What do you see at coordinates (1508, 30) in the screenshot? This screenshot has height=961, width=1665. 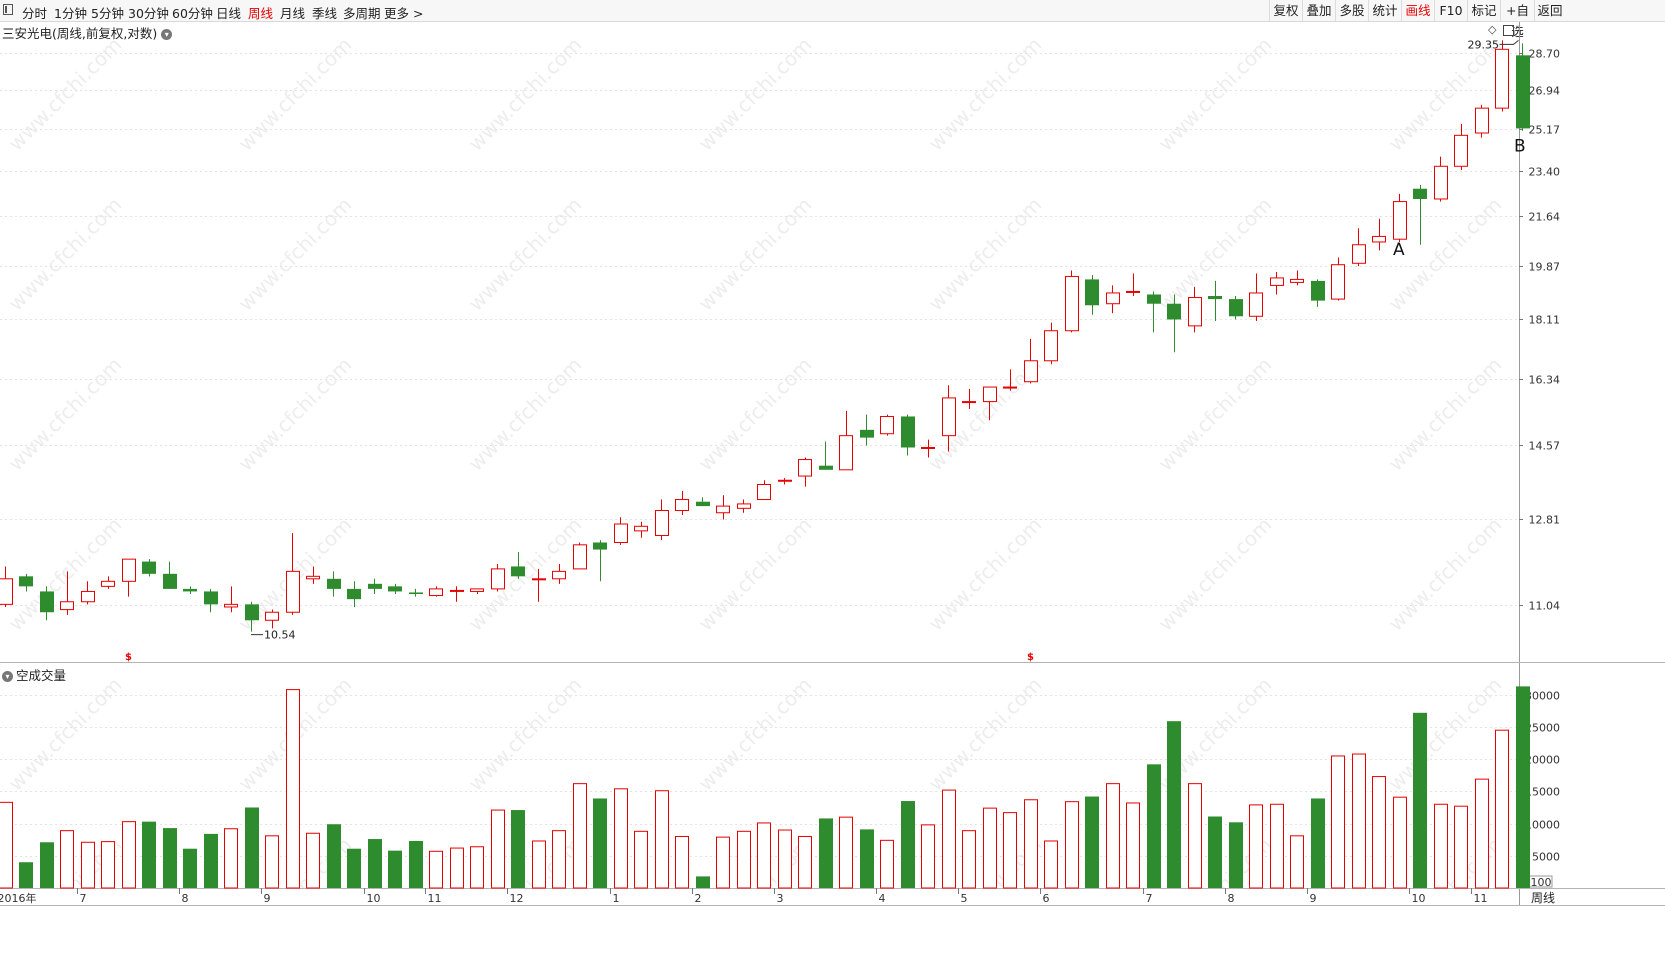 I see `panel-toggle-icon` at bounding box center [1508, 30].